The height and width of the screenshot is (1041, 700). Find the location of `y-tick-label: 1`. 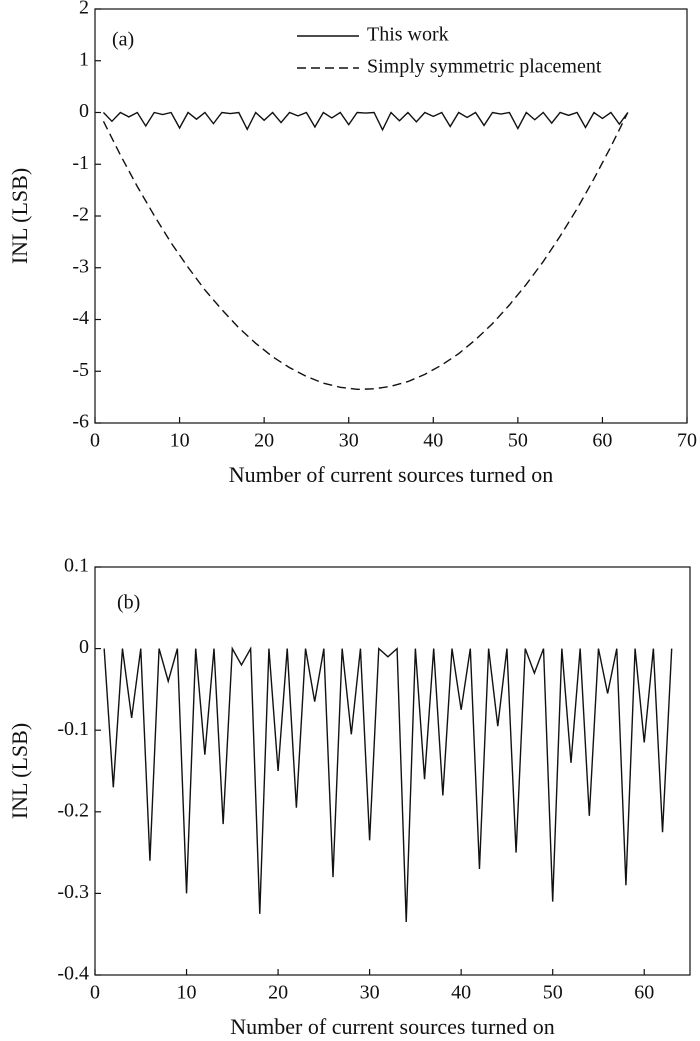

y-tick-label: 1 is located at coordinates (84, 59).